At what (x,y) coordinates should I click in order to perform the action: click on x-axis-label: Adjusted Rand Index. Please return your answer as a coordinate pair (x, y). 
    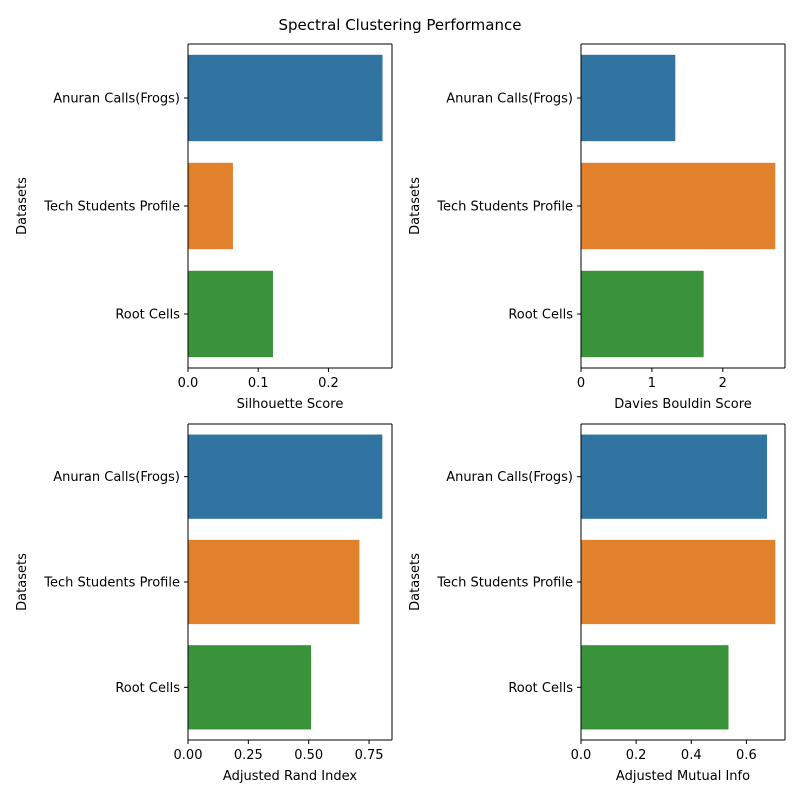
    Looking at the image, I should click on (290, 776).